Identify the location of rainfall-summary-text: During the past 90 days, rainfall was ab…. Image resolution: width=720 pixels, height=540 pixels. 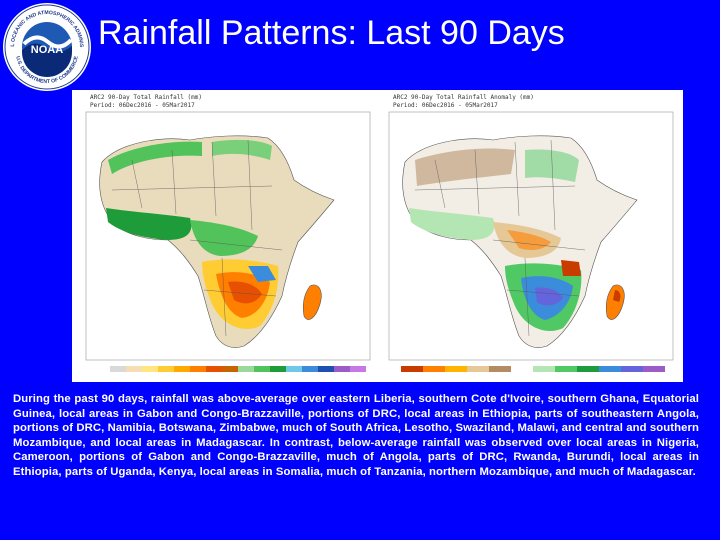
(356, 435).